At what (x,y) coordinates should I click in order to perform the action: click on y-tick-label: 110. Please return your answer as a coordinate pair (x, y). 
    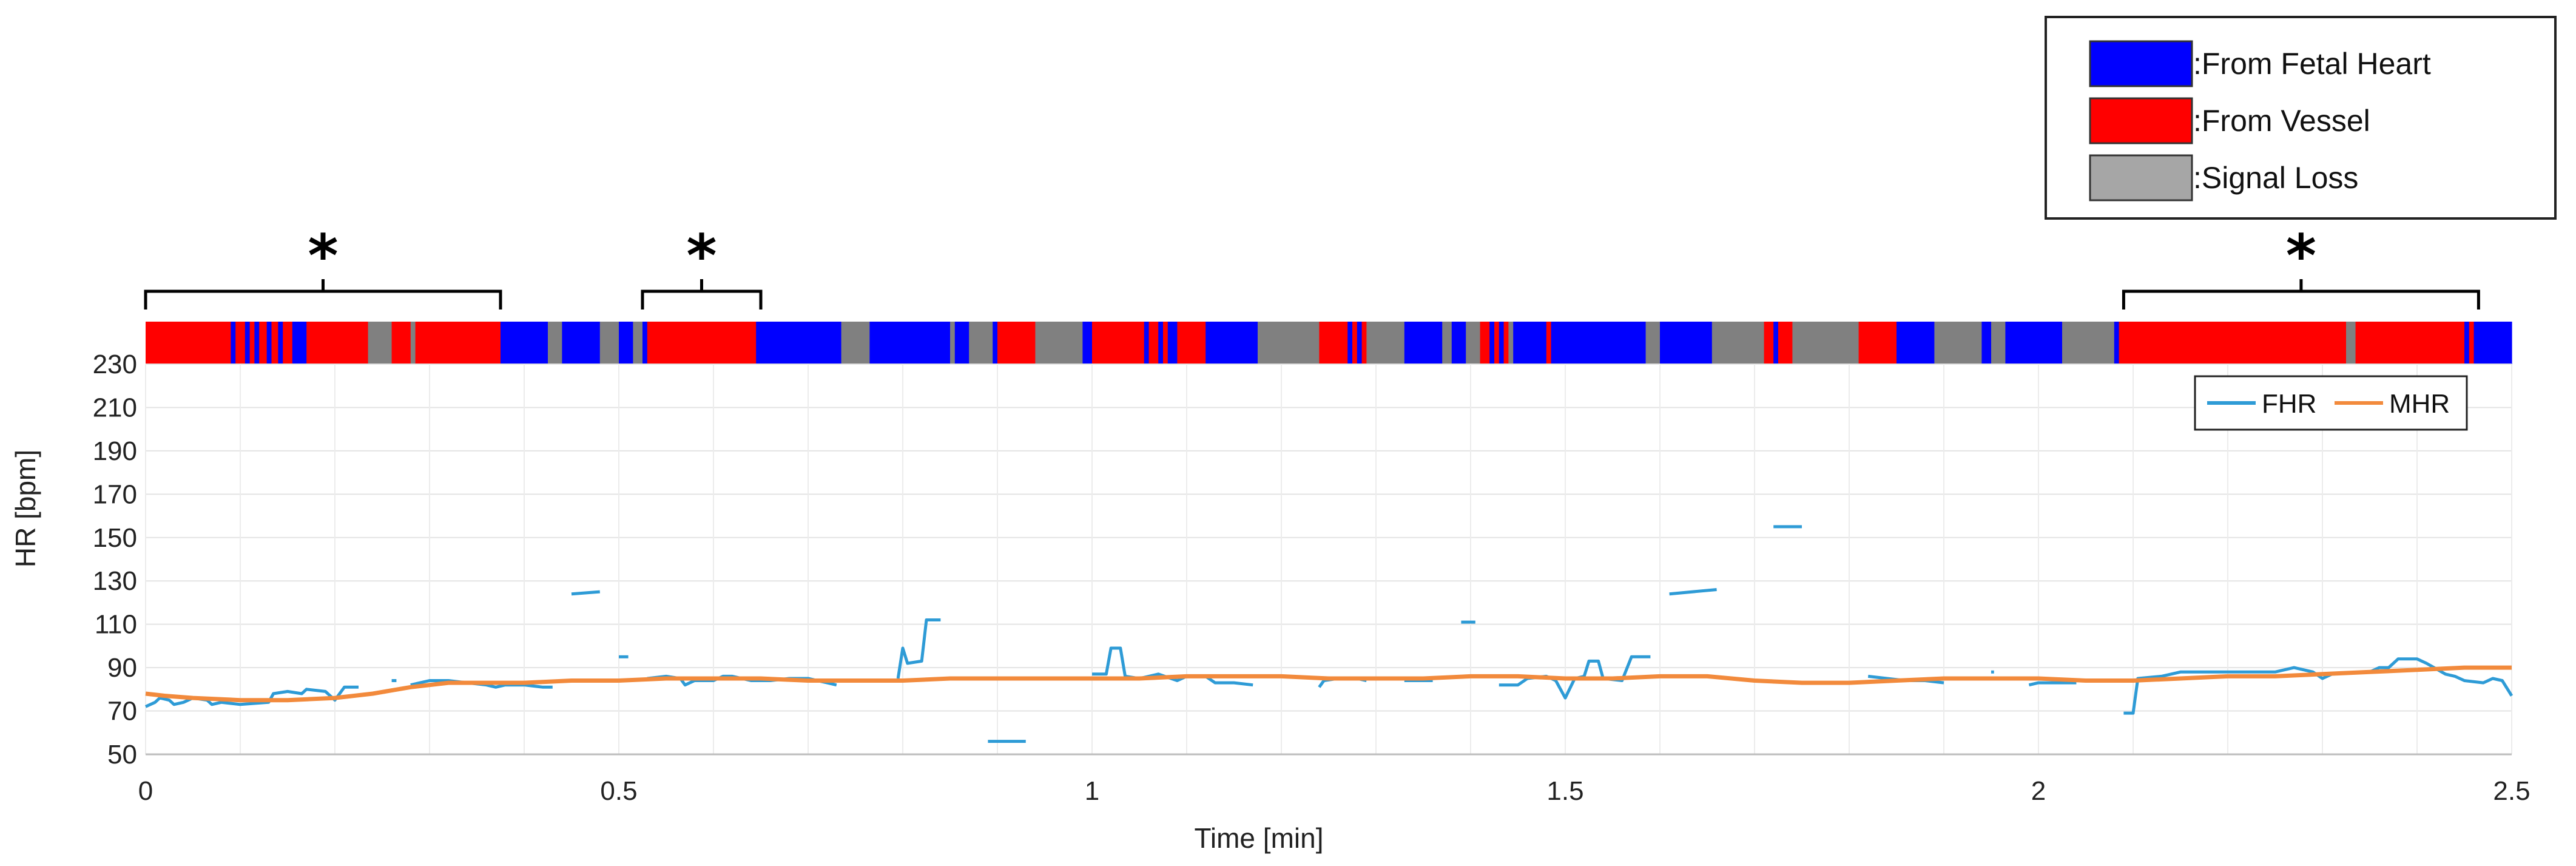
    Looking at the image, I should click on (116, 625).